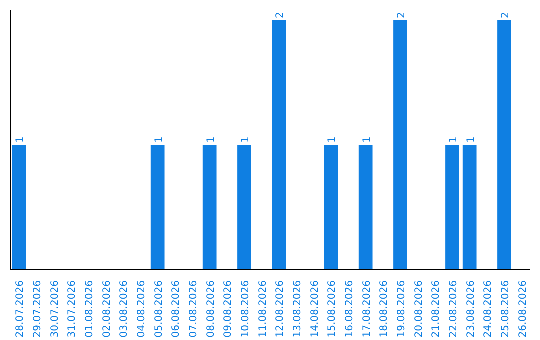  I want to click on x-tick-label: 02.08.2026, so click(107, 309).